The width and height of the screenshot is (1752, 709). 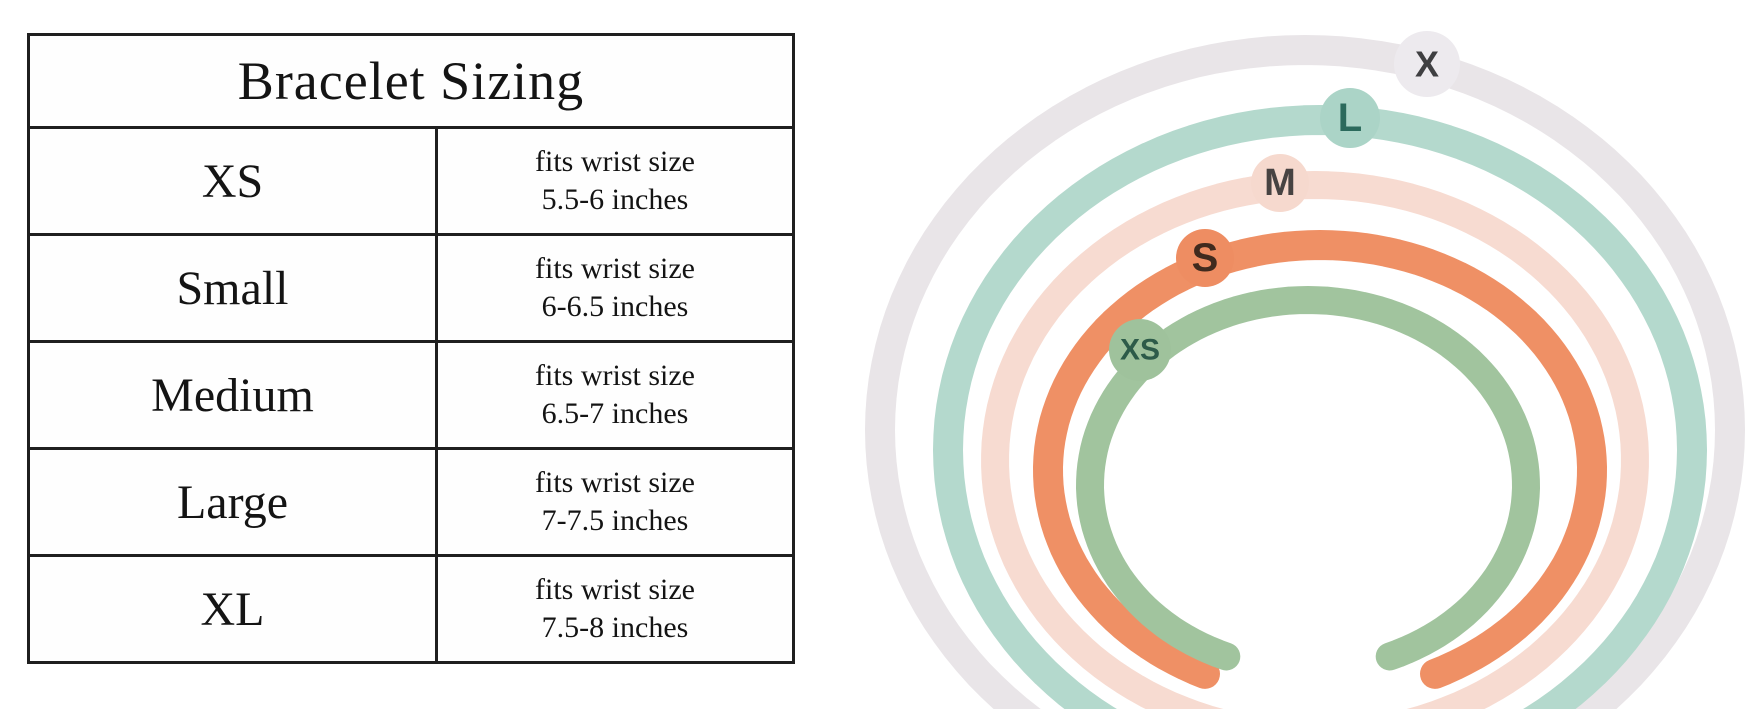 I want to click on fit-line-2: 7.5-8 inches, so click(x=615, y=627).